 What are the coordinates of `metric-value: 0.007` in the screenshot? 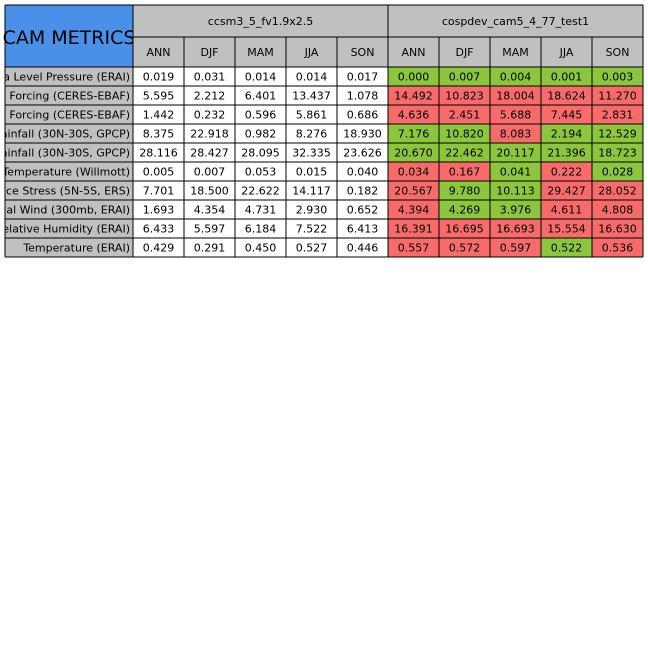 It's located at (210, 172).